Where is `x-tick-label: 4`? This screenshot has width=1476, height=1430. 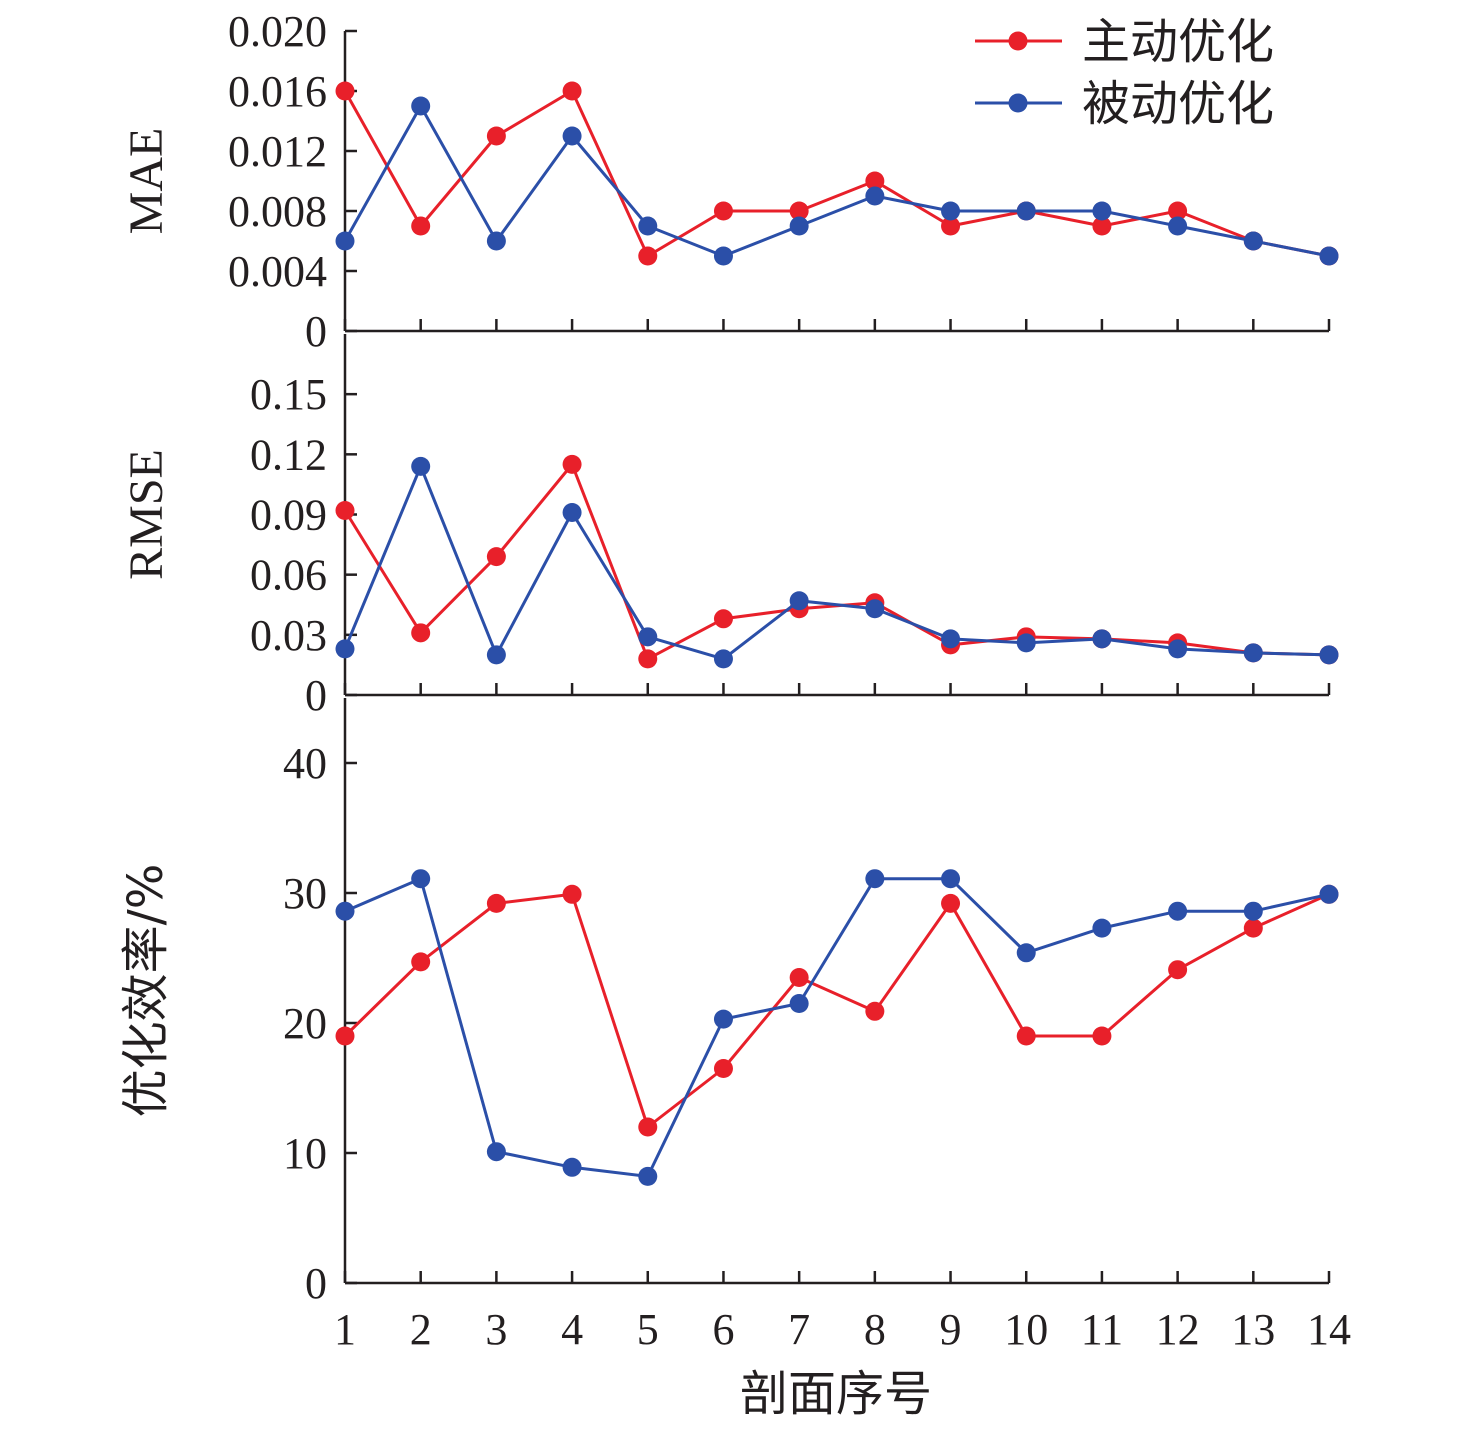 x-tick-label: 4 is located at coordinates (572, 1329).